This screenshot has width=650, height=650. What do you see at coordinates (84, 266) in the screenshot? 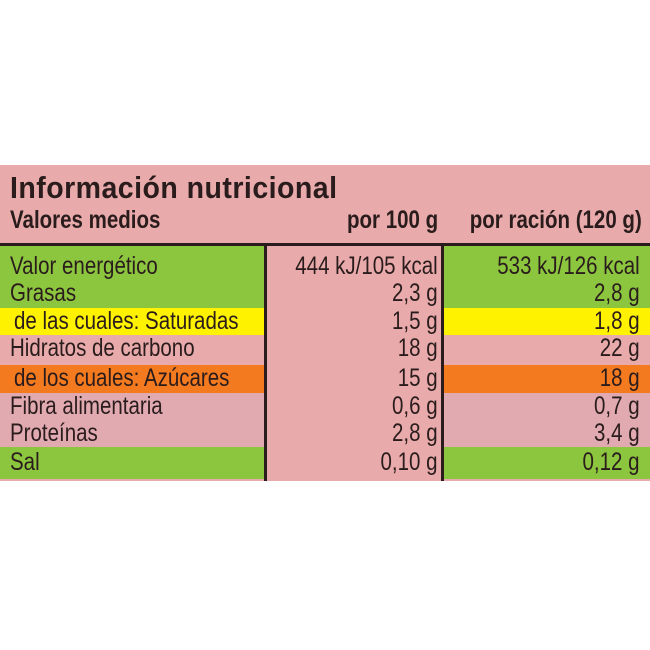
I see `row-label: Valor energético` at bounding box center [84, 266].